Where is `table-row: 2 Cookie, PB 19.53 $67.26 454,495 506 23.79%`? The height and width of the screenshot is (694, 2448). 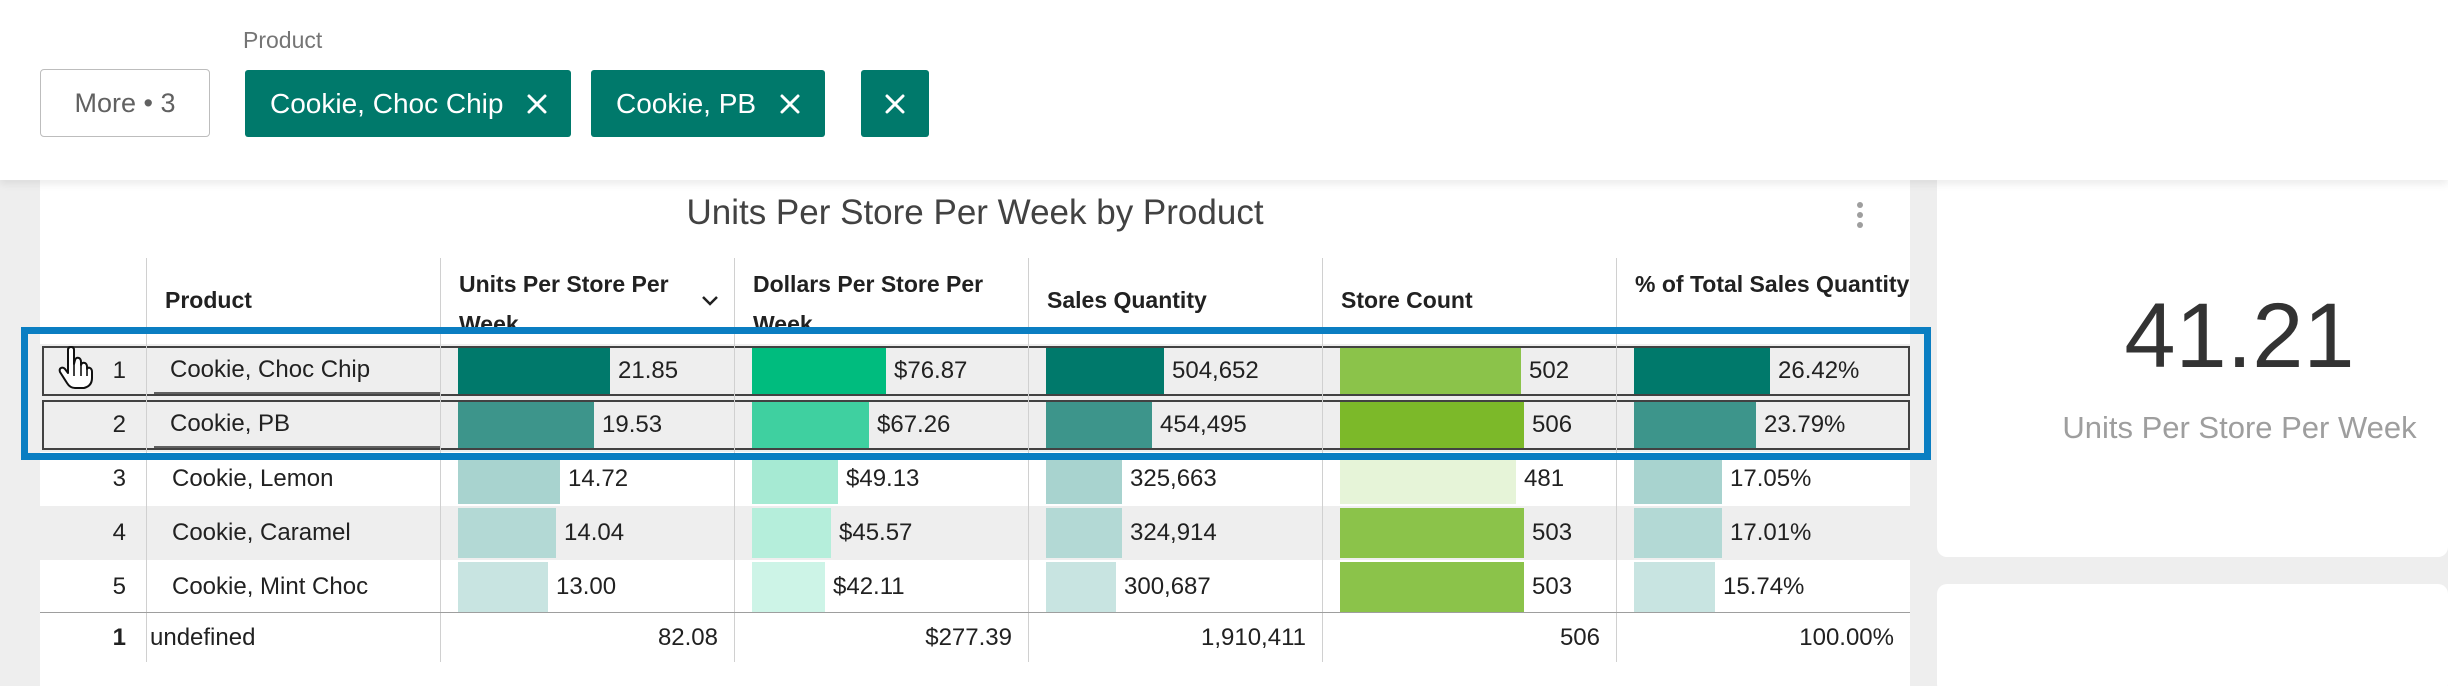
table-row: 2 Cookie, PB 19.53 $67.26 454,495 506 23.79% is located at coordinates (975, 425).